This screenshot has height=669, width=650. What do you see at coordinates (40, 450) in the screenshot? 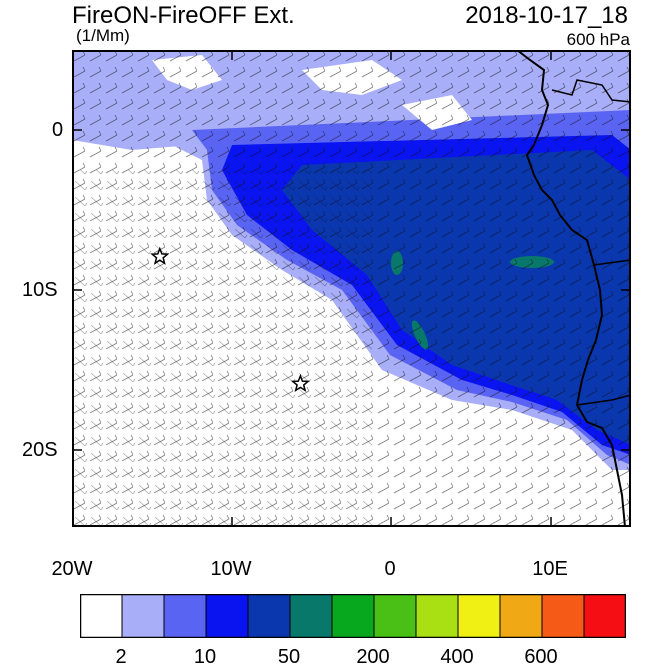
I see `lat-label-20s: 20S` at bounding box center [40, 450].